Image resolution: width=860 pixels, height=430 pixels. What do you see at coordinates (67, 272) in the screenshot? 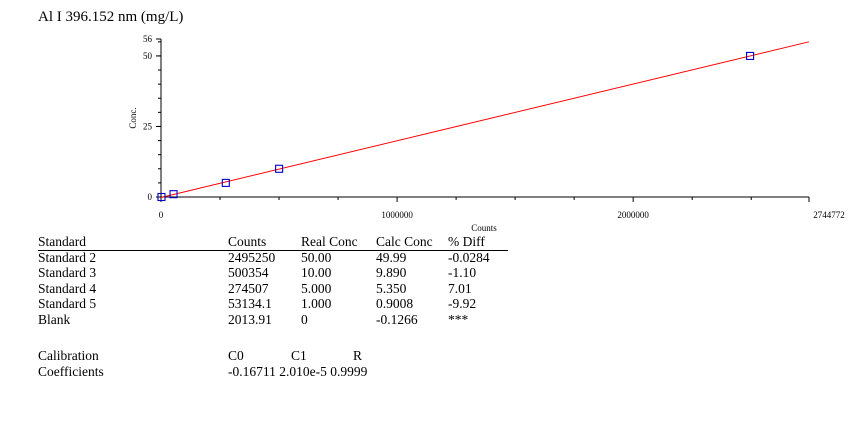
I see `cell-standard: Standard 3` at bounding box center [67, 272].